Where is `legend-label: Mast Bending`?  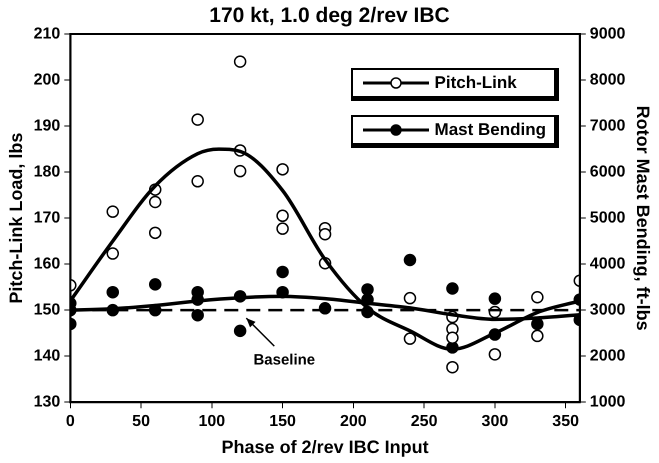
legend-label: Mast Bending is located at coordinates (490, 130).